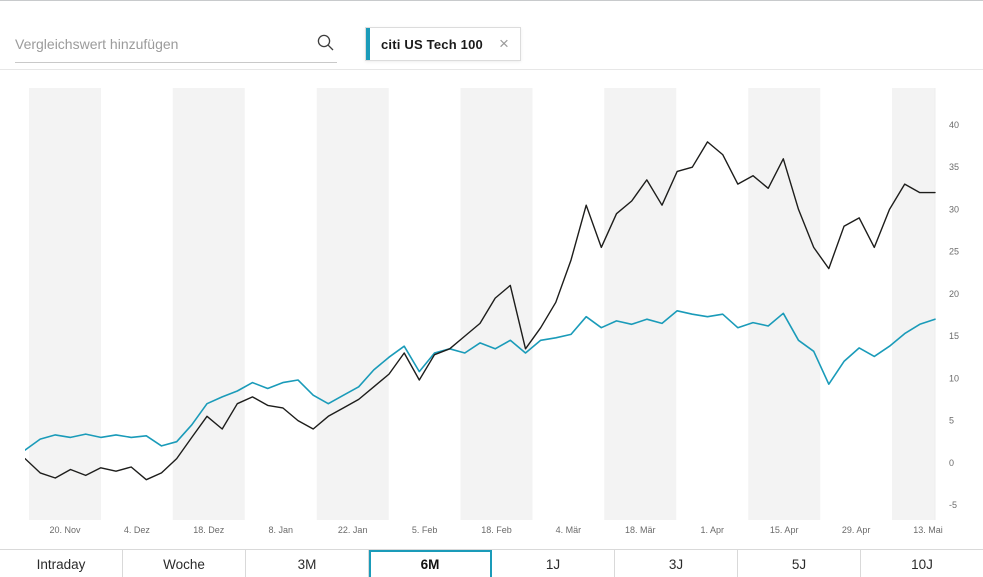 The height and width of the screenshot is (577, 983). What do you see at coordinates (954, 125) in the screenshot?
I see `y-axis-label: 40` at bounding box center [954, 125].